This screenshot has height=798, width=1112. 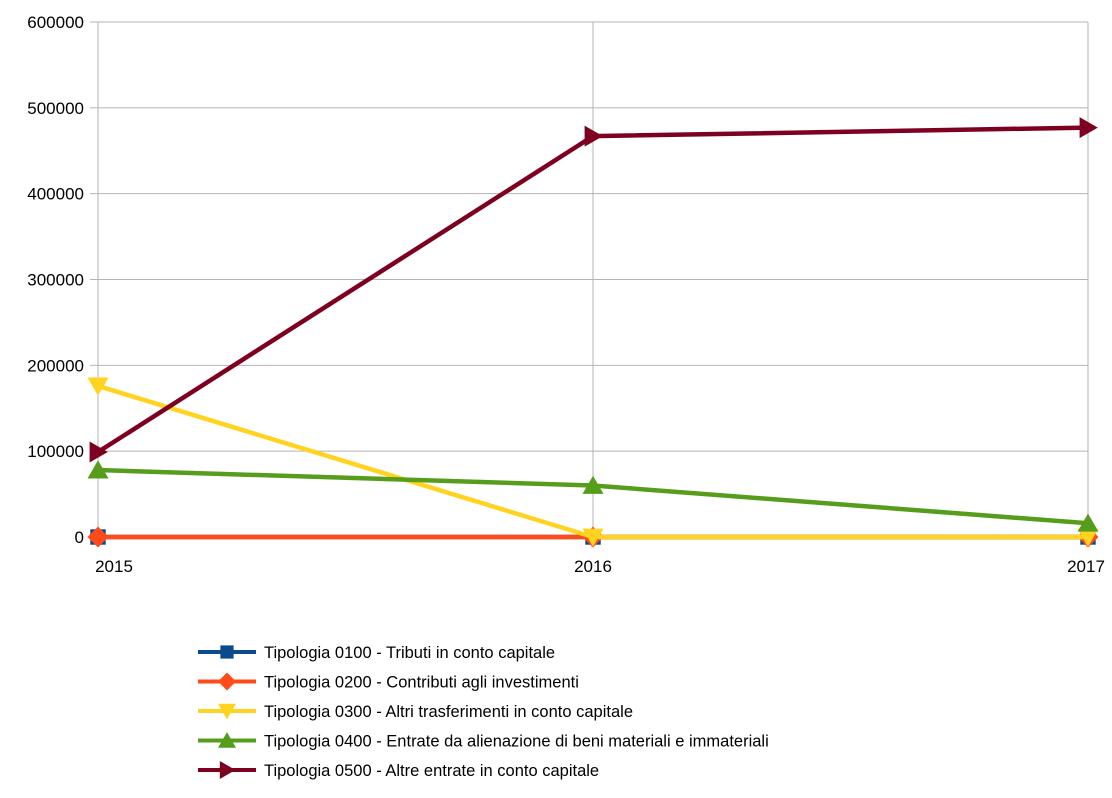 I want to click on x-tick-label: 2015, so click(x=114, y=566).